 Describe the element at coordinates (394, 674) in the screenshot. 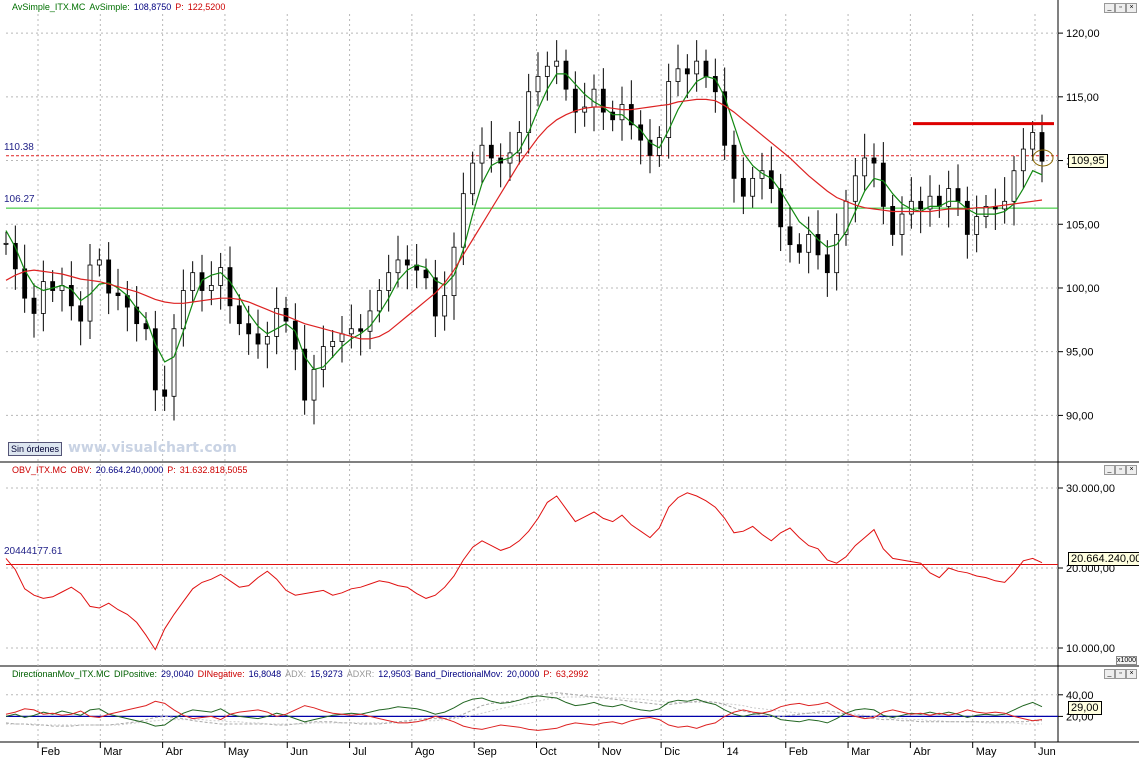

I see `dmi-legend-item: 12,9503` at that location.